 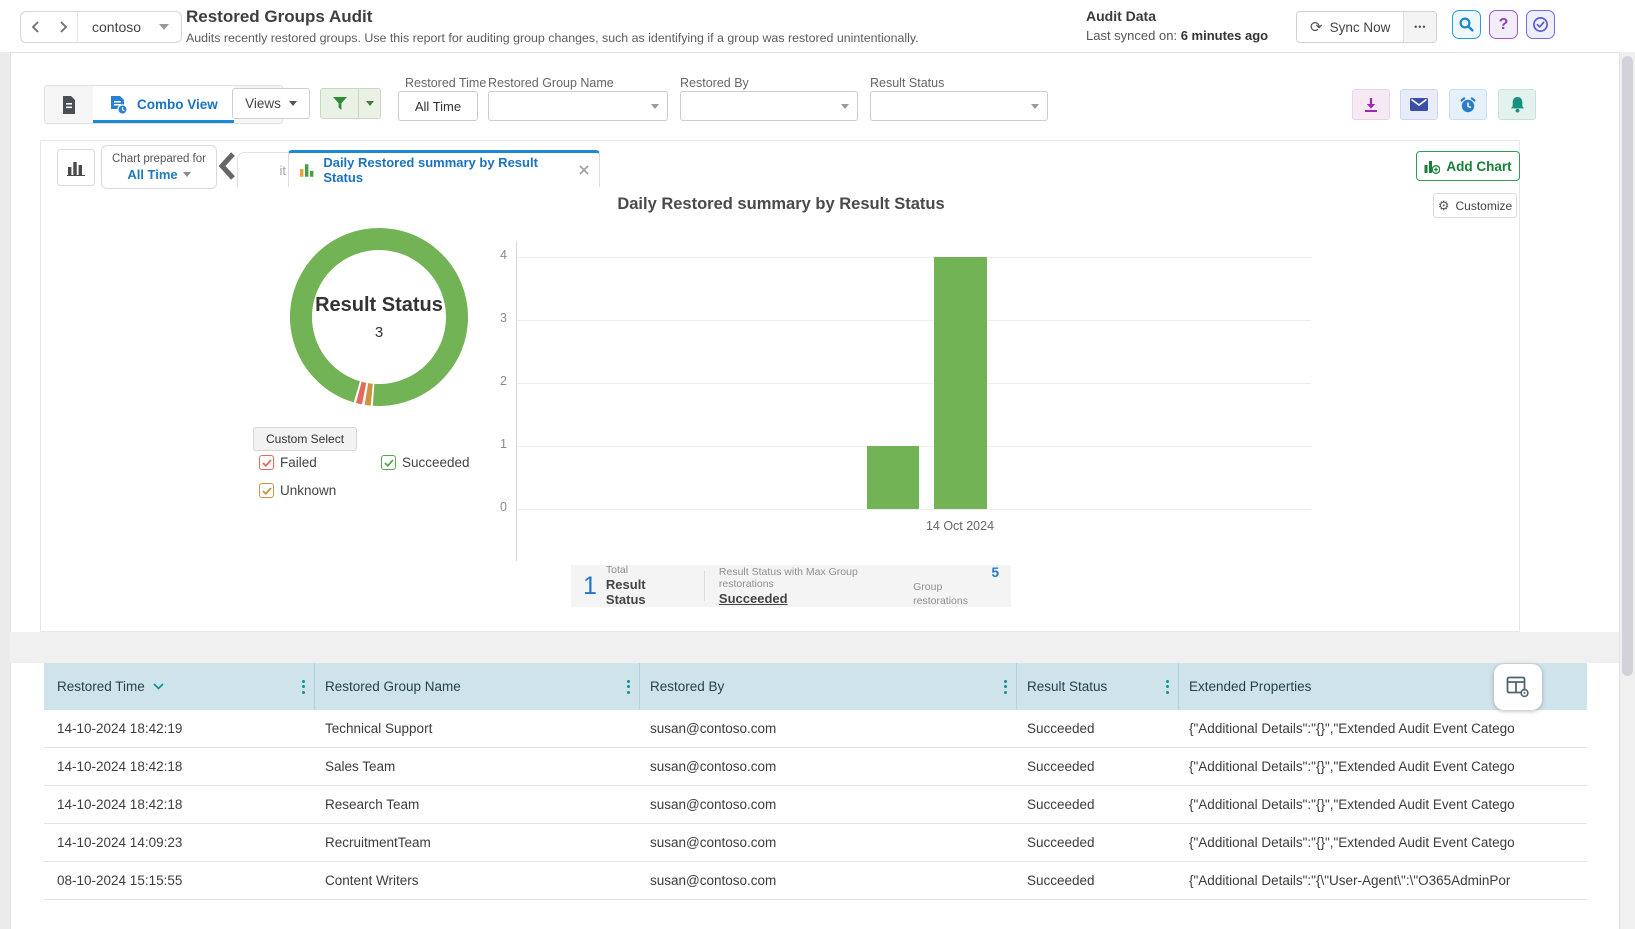 What do you see at coordinates (101, 686) in the screenshot?
I see `column-label: Restored Time` at bounding box center [101, 686].